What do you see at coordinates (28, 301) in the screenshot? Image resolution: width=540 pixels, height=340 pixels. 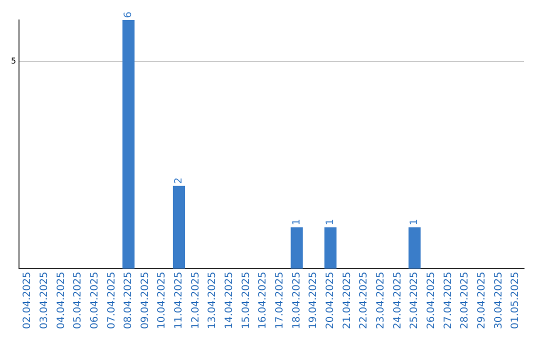 I see `x-tick-label: 02.04.2025` at bounding box center [28, 301].